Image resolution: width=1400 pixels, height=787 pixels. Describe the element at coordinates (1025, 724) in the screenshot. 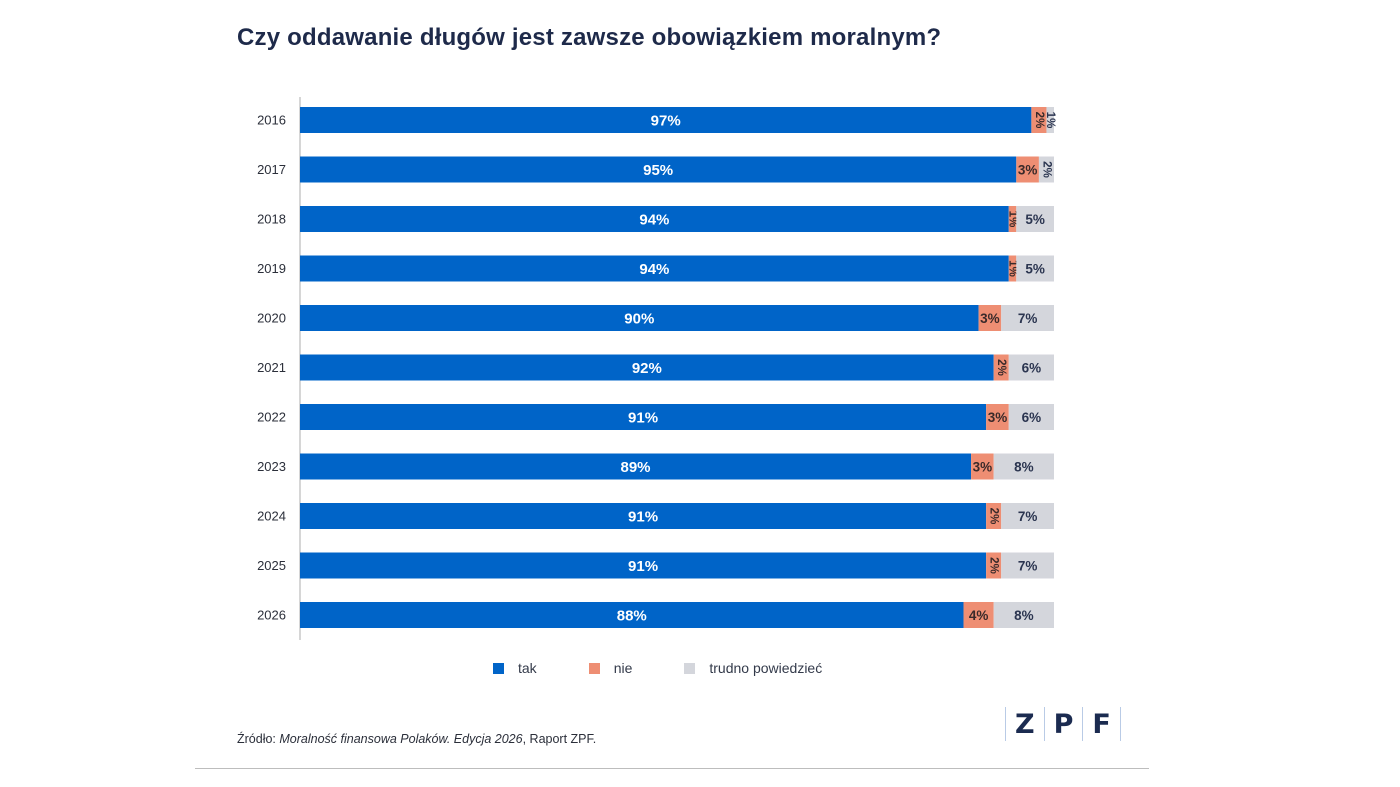

I see `logo-letter-z: Z` at that location.